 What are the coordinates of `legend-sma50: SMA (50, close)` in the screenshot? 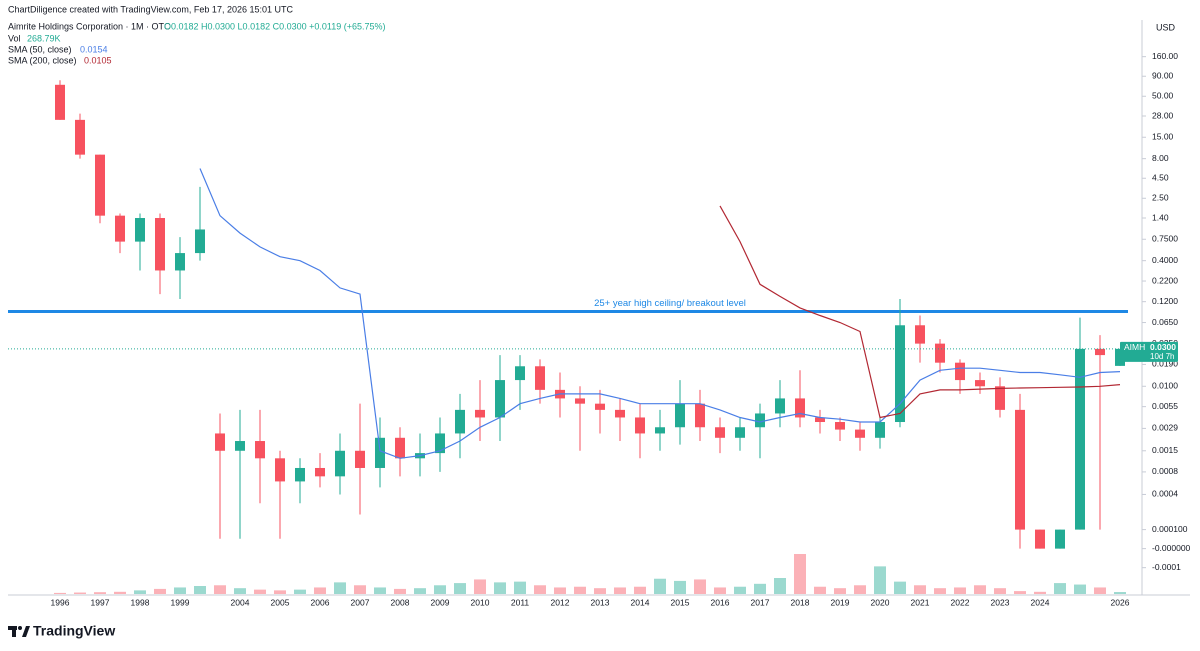 It's located at (40, 49).